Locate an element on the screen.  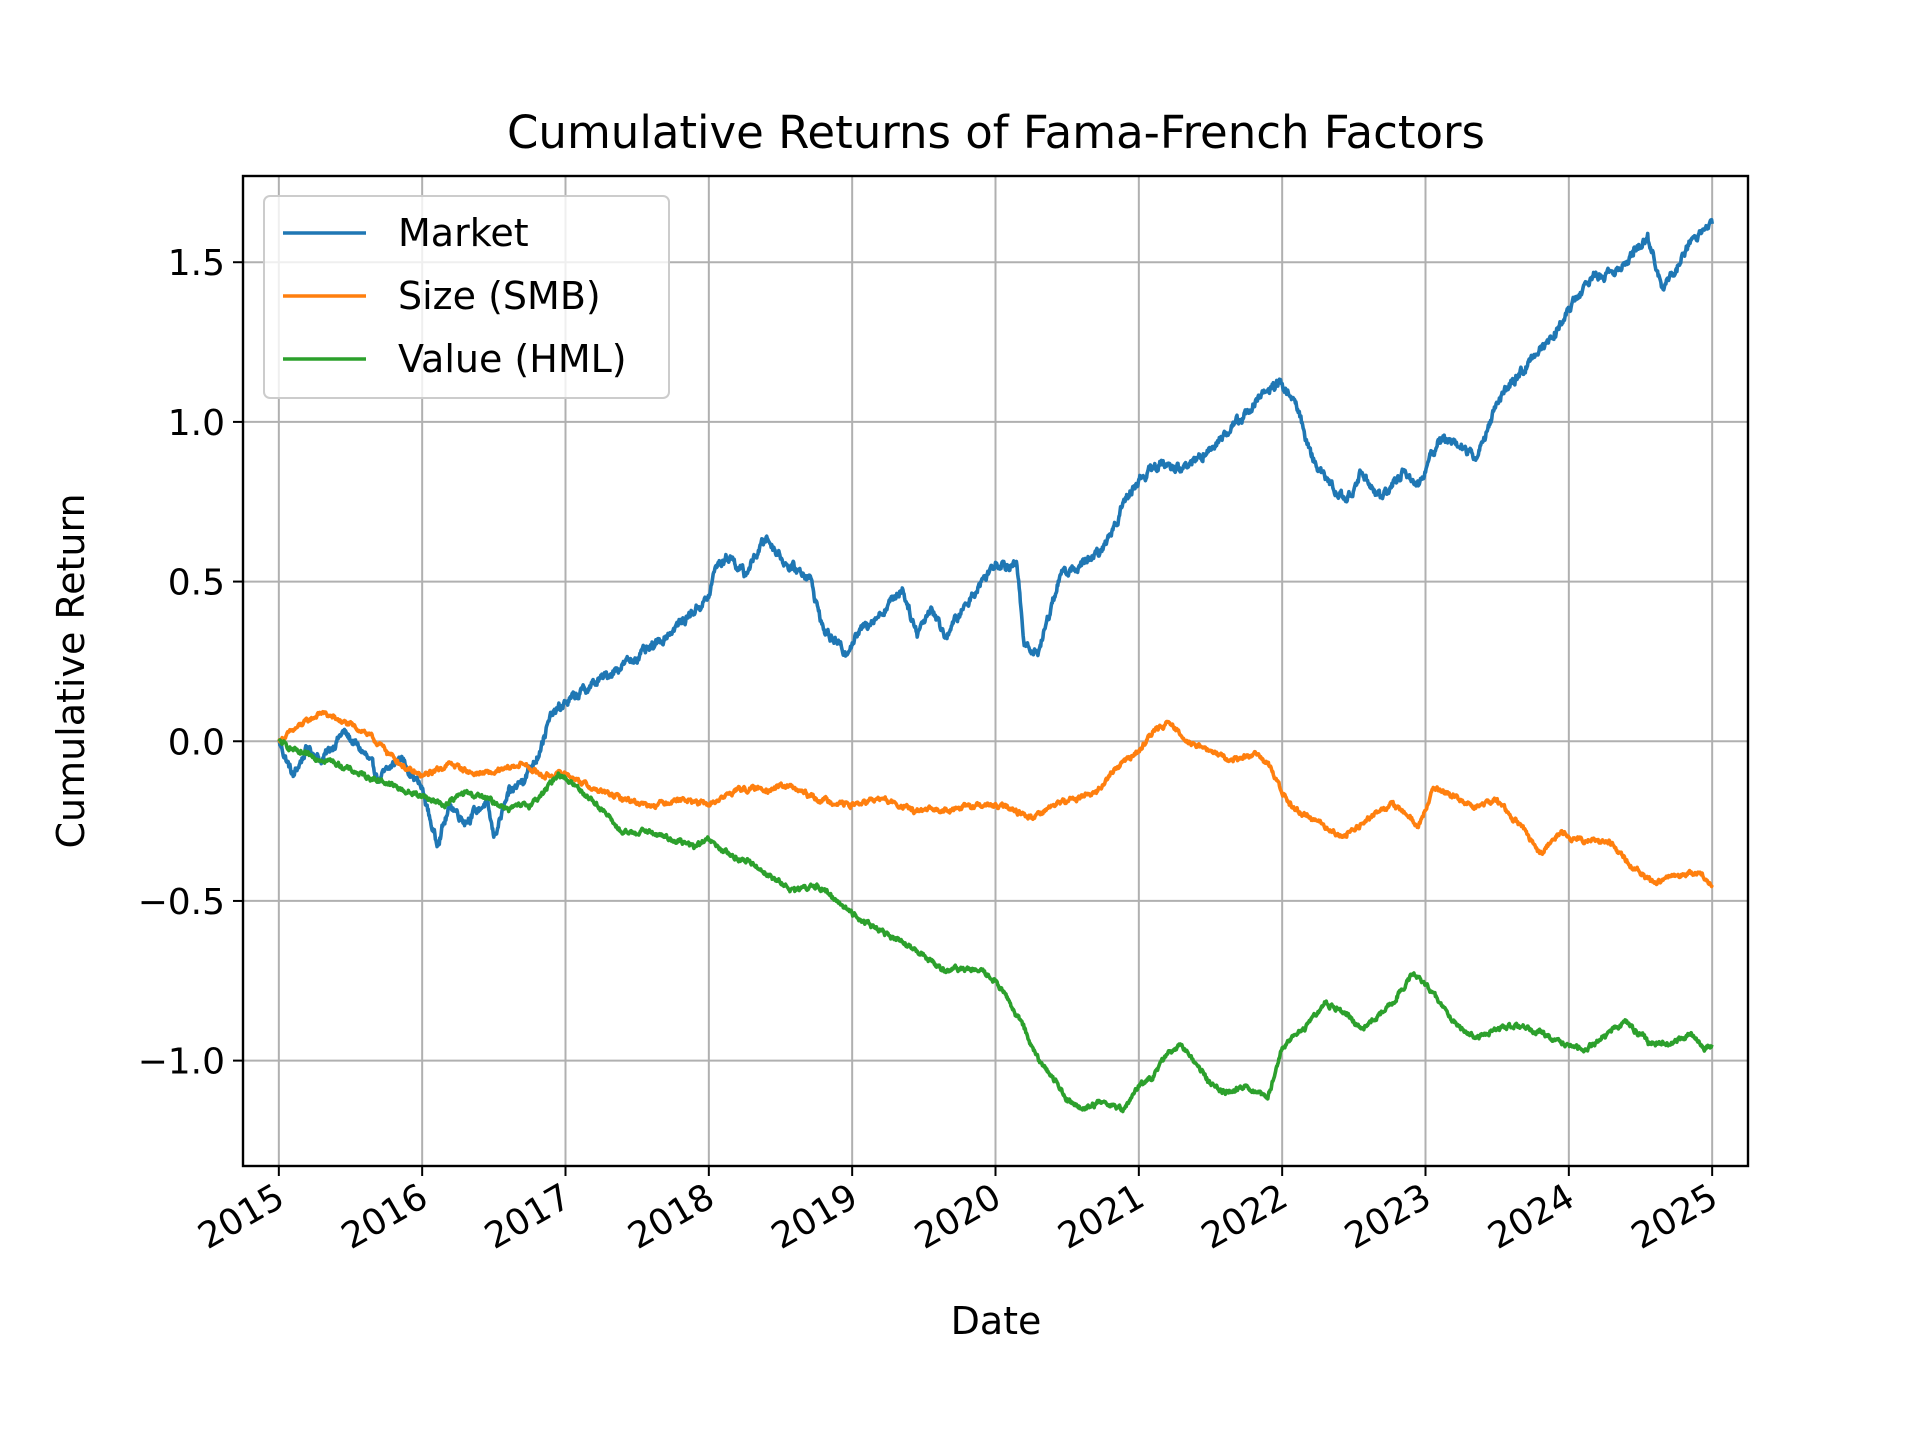
legend-box is located at coordinates (466, 297).